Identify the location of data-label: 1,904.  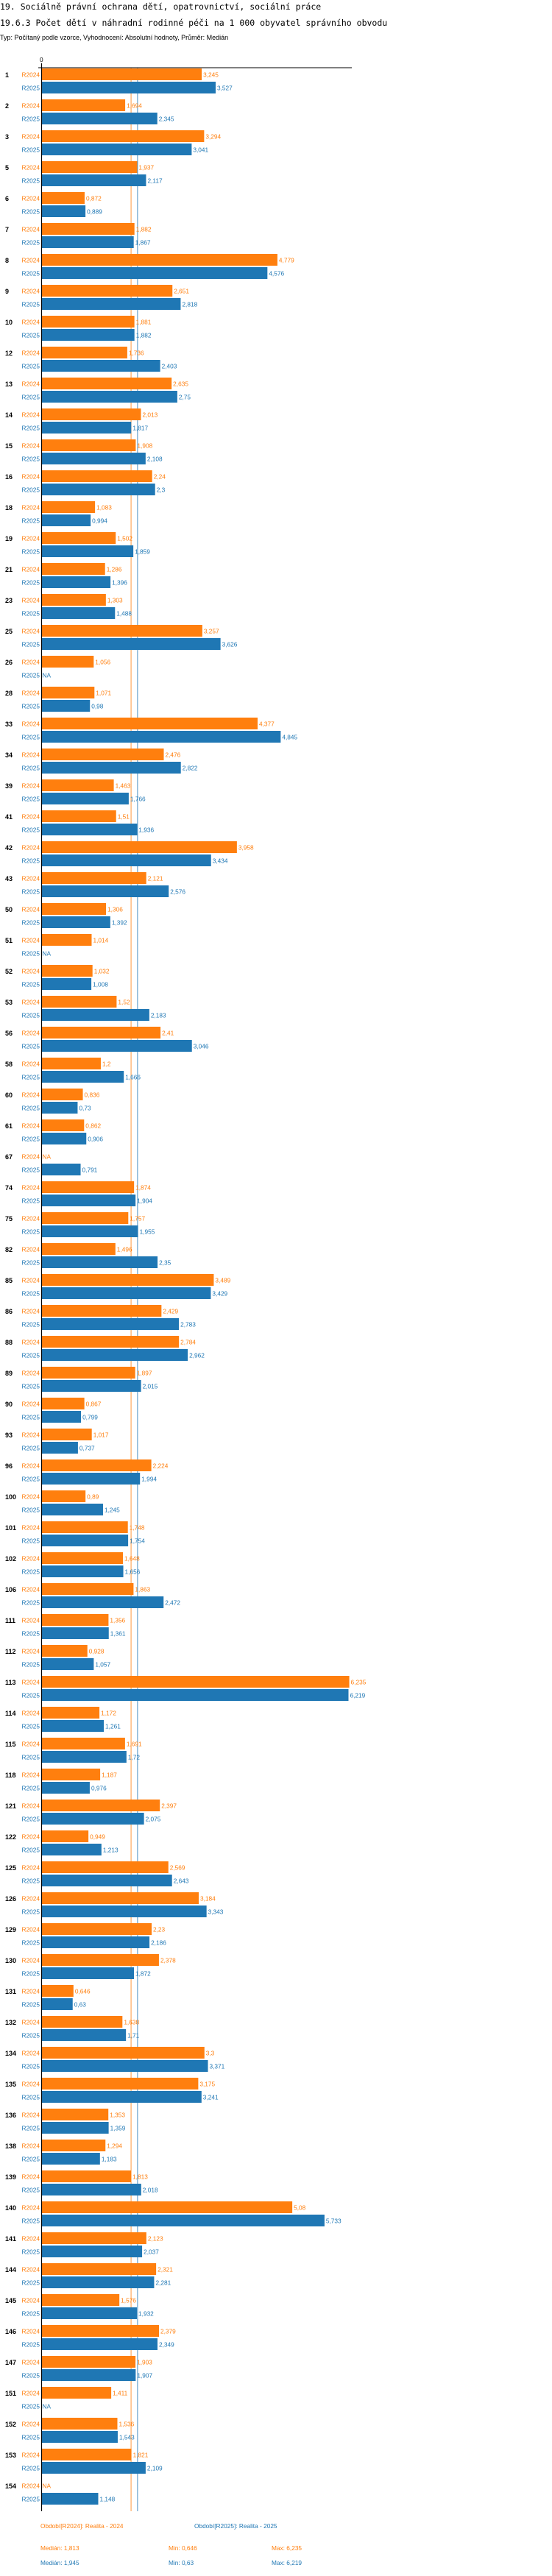
(144, 1201).